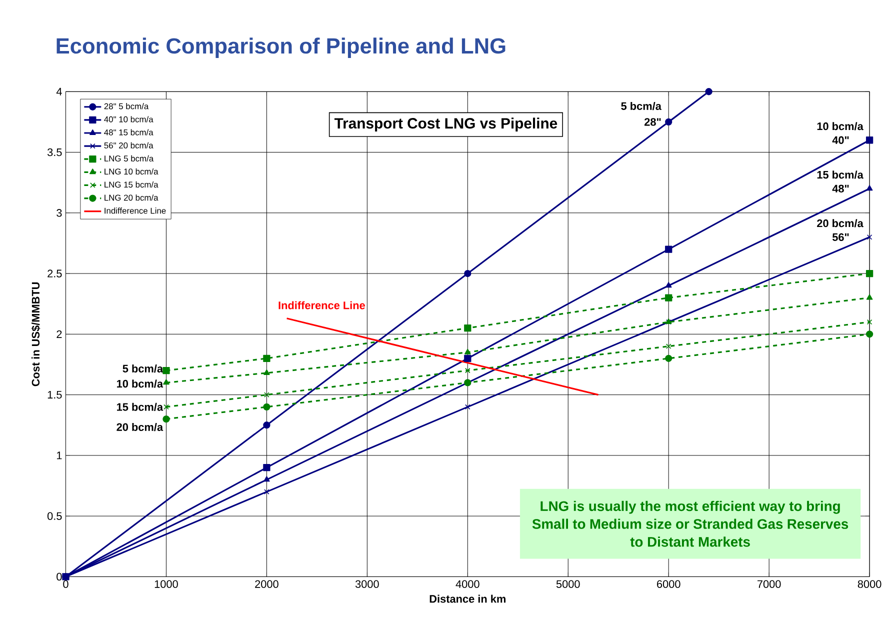 The height and width of the screenshot is (629, 885). I want to click on y-tick-label: 3.5, so click(54, 152).